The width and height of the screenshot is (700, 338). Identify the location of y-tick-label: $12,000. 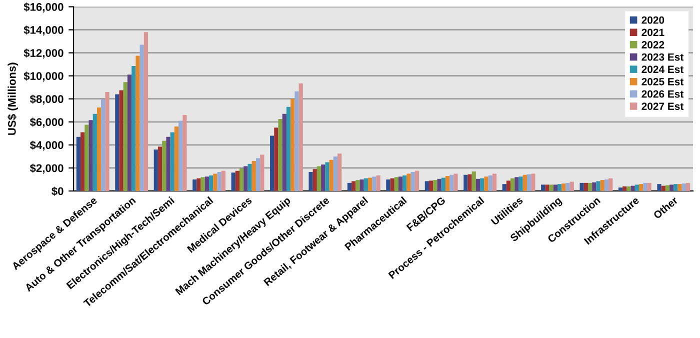
(44, 53).